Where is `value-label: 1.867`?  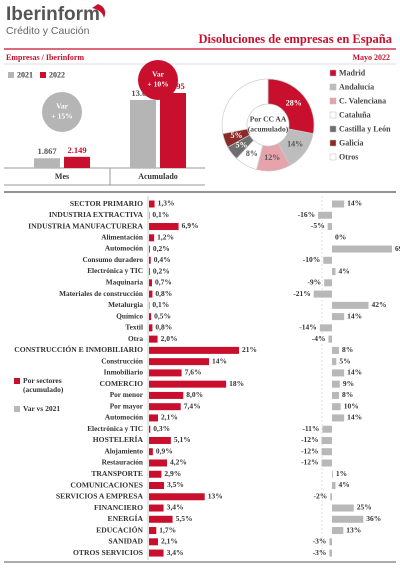
value-label: 1.867 is located at coordinates (47, 151).